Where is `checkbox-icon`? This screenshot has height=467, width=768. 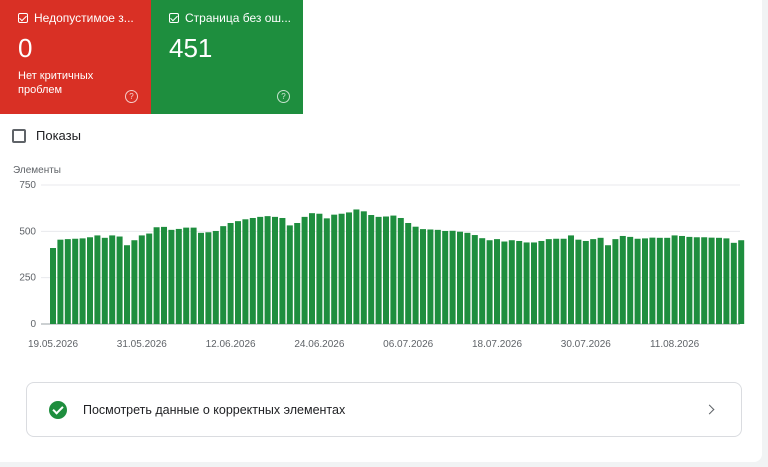 checkbox-icon is located at coordinates (19, 135).